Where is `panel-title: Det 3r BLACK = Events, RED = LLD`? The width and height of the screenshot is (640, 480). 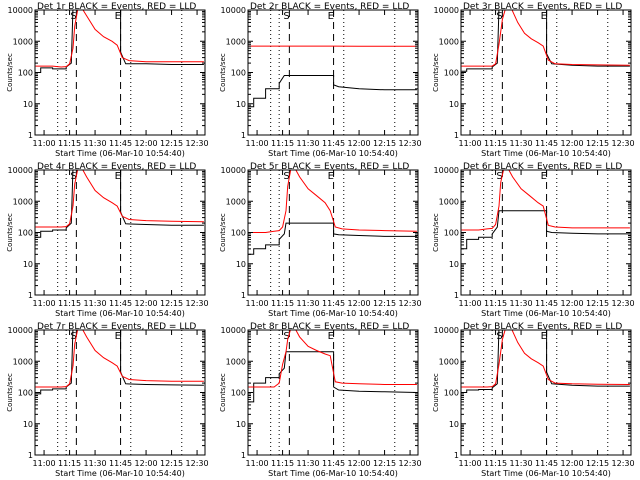 panel-title: Det 3r BLACK = Events, RED = LLD is located at coordinates (542, 7).